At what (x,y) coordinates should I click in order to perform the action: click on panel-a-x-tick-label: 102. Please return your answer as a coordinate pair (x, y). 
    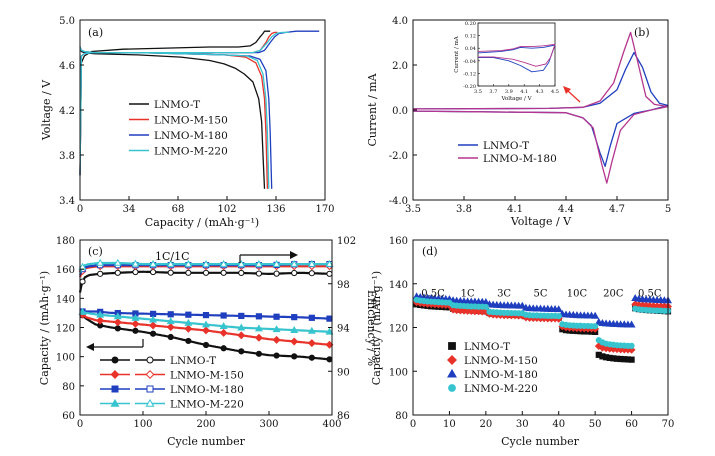
    Looking at the image, I should click on (226, 209).